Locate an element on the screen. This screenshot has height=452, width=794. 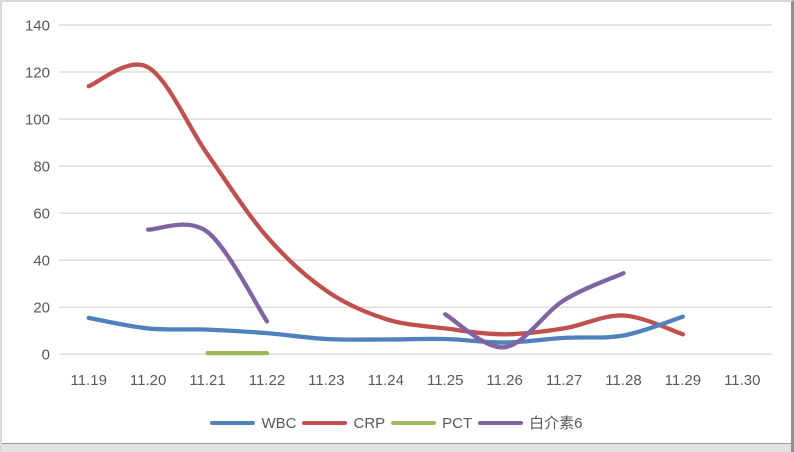
legend-item-crp: CRP is located at coordinates (343, 423).